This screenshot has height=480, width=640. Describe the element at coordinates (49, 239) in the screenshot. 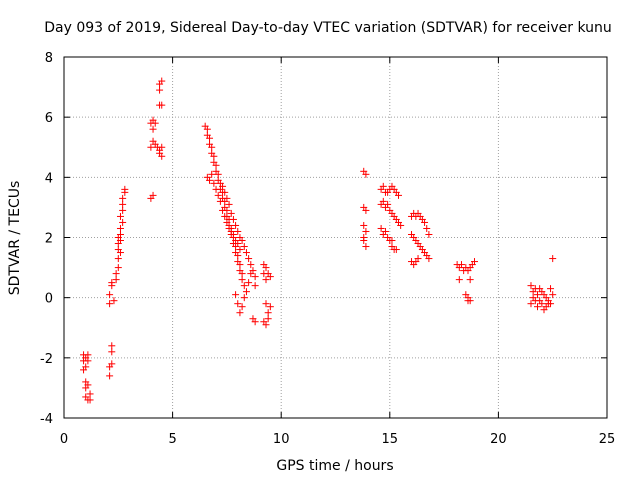

I see `y-tick-label: 2` at that location.